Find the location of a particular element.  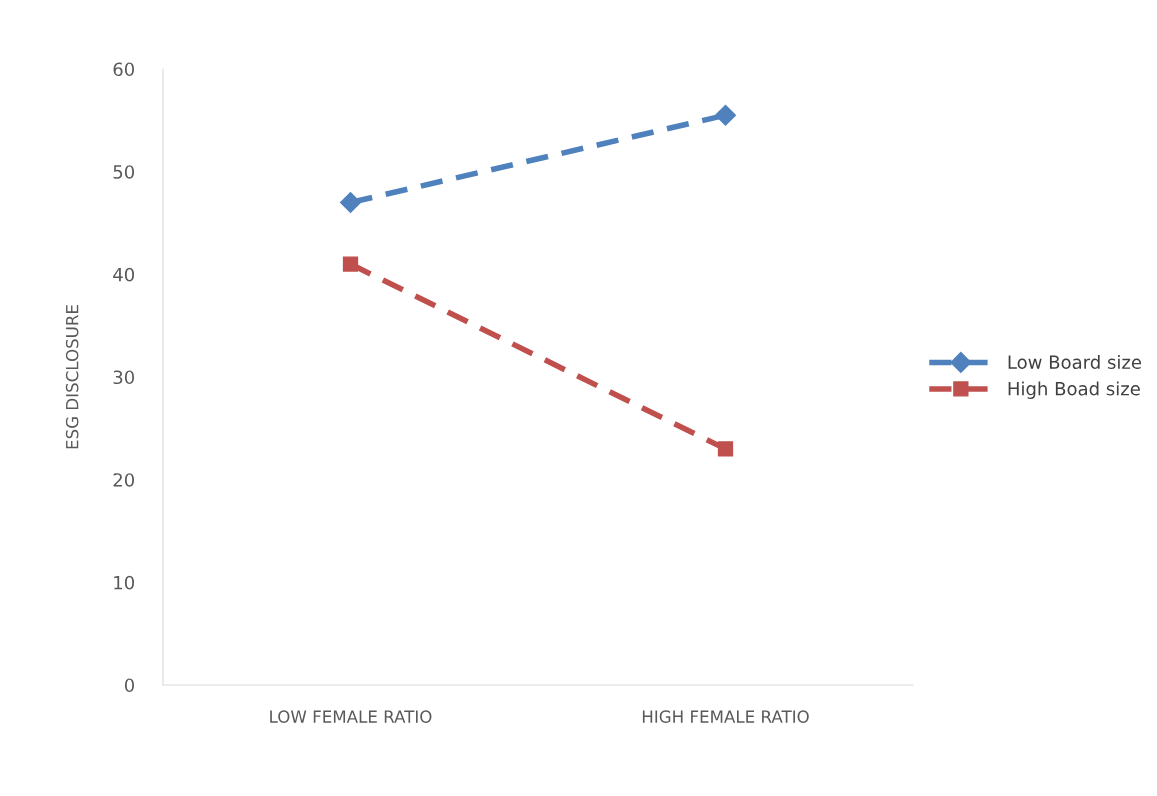

y-tick-label: 10 is located at coordinates (124, 582).